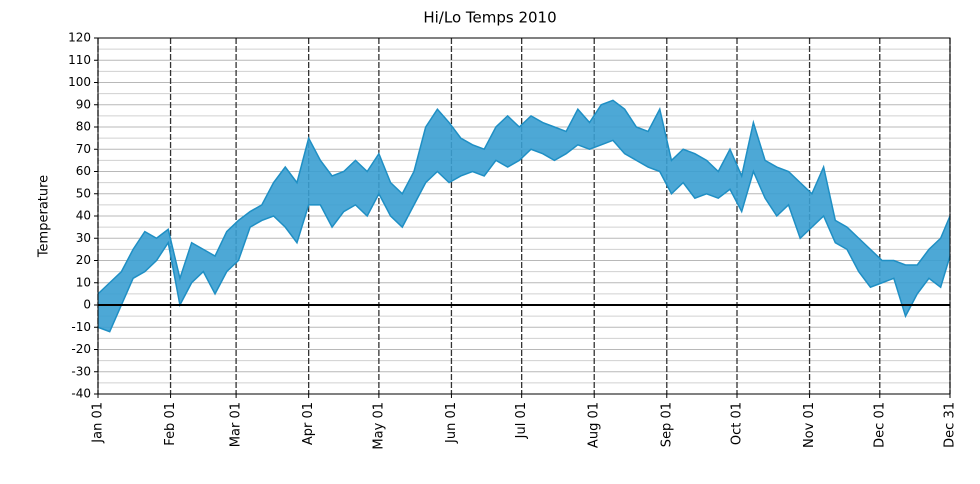 The image size is (980, 484). Describe the element at coordinates (79, 38) in the screenshot. I see `y-tick-label: 120` at that location.